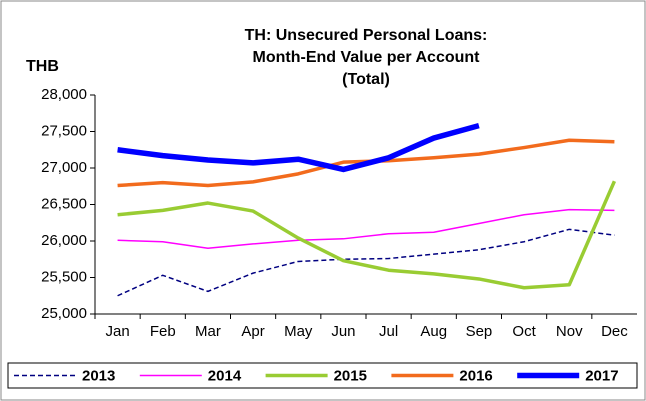 This screenshot has width=646, height=401. Describe the element at coordinates (64, 167) in the screenshot. I see `y-tick-label: 27,000` at that location.